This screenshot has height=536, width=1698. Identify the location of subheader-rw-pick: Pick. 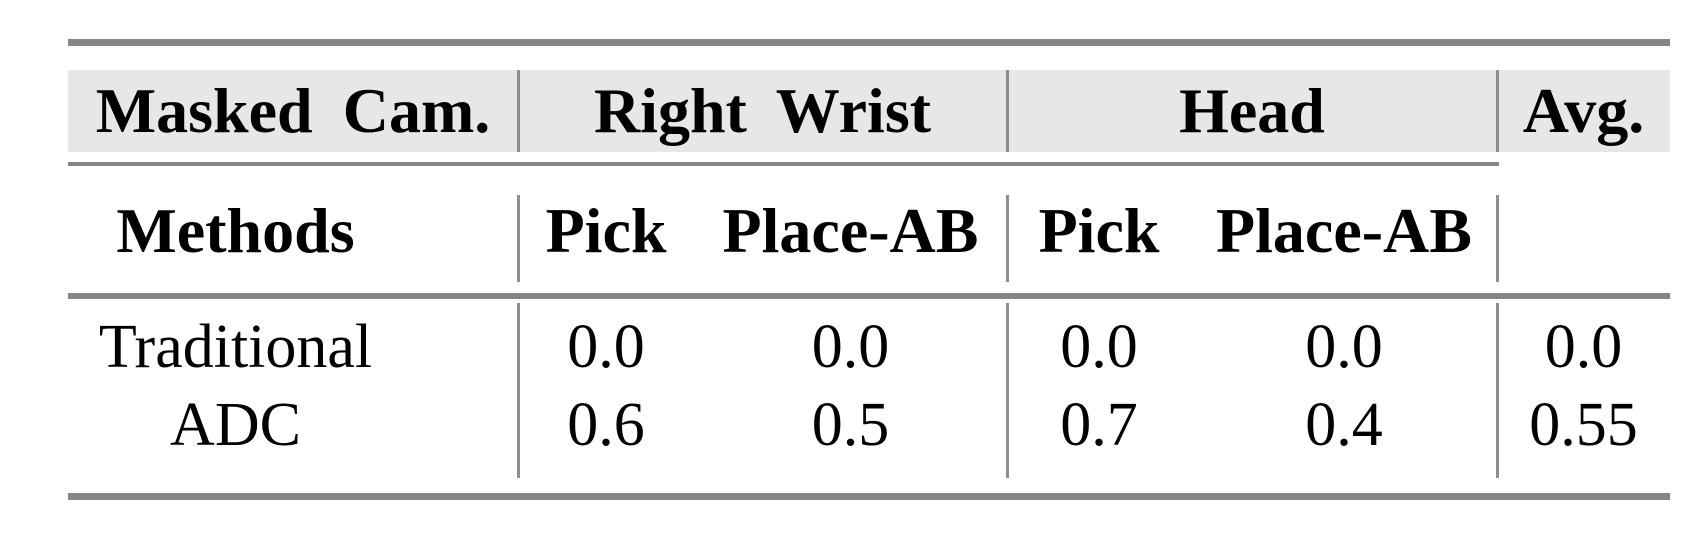
(606, 230).